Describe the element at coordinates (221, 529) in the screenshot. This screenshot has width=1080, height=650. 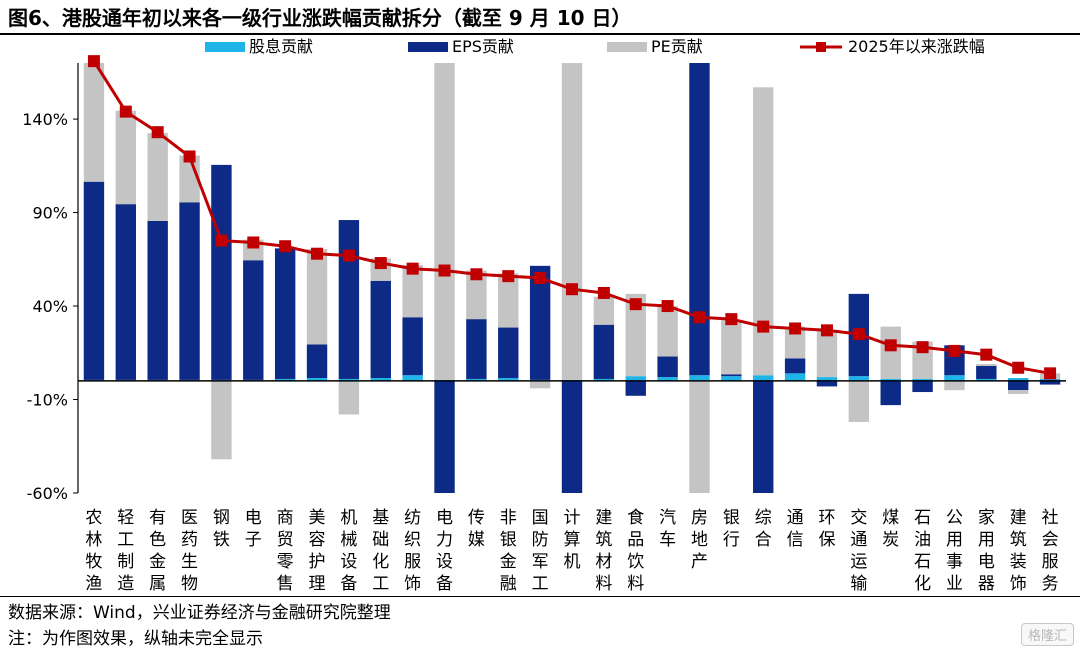
I see `category-label-4: 钢铁` at that location.